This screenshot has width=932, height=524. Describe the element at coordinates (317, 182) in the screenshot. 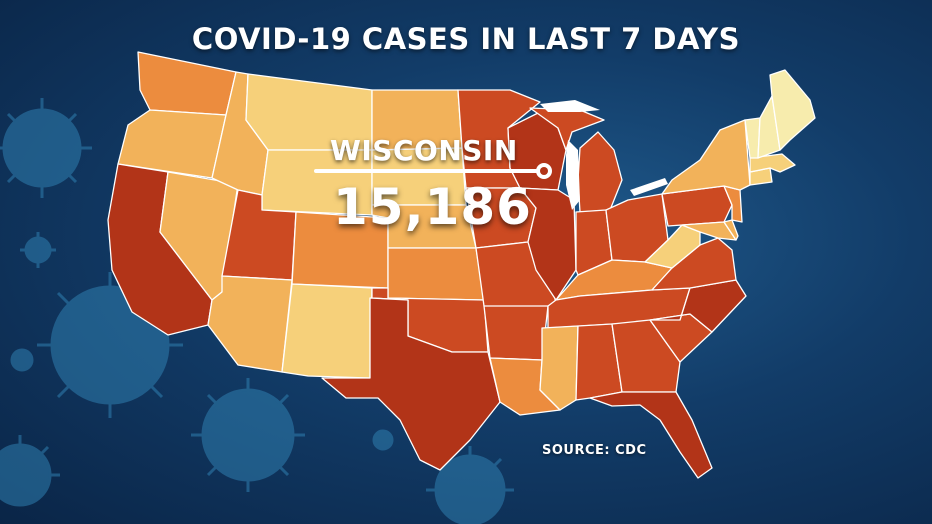

I see `state-wyoming` at that location.